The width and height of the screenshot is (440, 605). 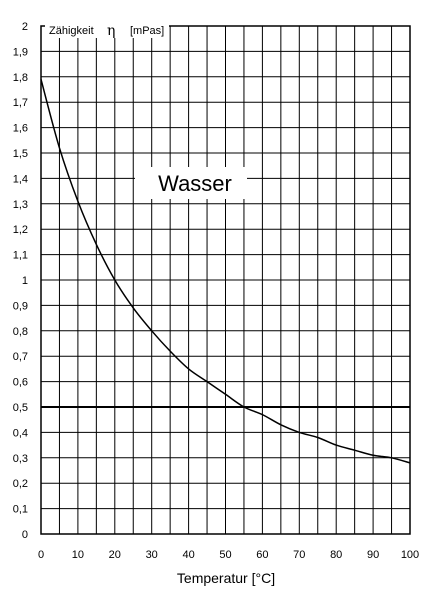 I want to click on x-tick-label: 40, so click(x=188, y=555).